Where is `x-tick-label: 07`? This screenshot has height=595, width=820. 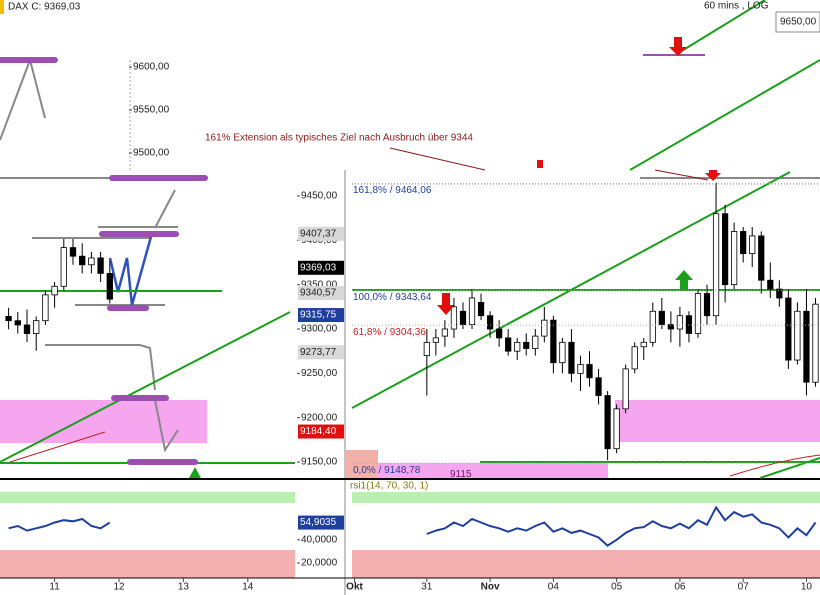
x-tick-label: 07 is located at coordinates (744, 587).